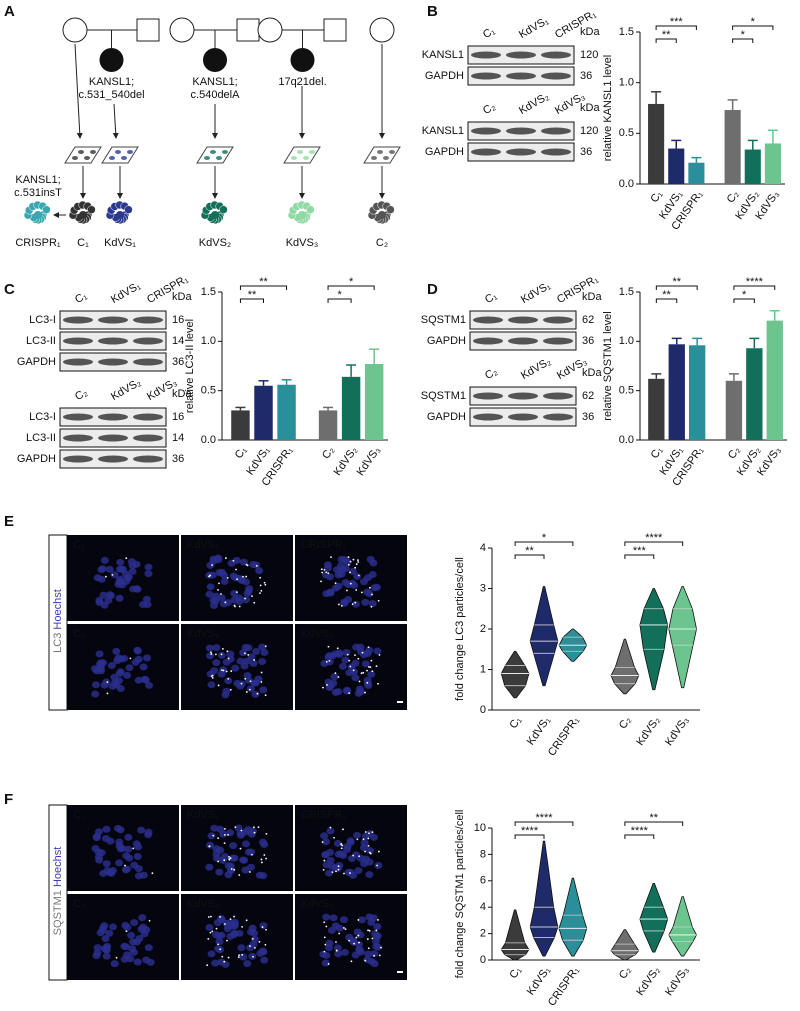 This screenshot has width=800, height=1011. I want to click on band-name: GAPDH, so click(444, 152).